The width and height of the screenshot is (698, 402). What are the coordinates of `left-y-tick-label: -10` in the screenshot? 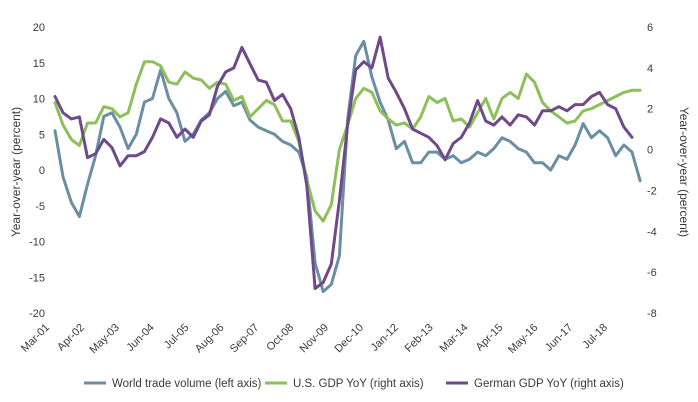 It's located at (37, 243).